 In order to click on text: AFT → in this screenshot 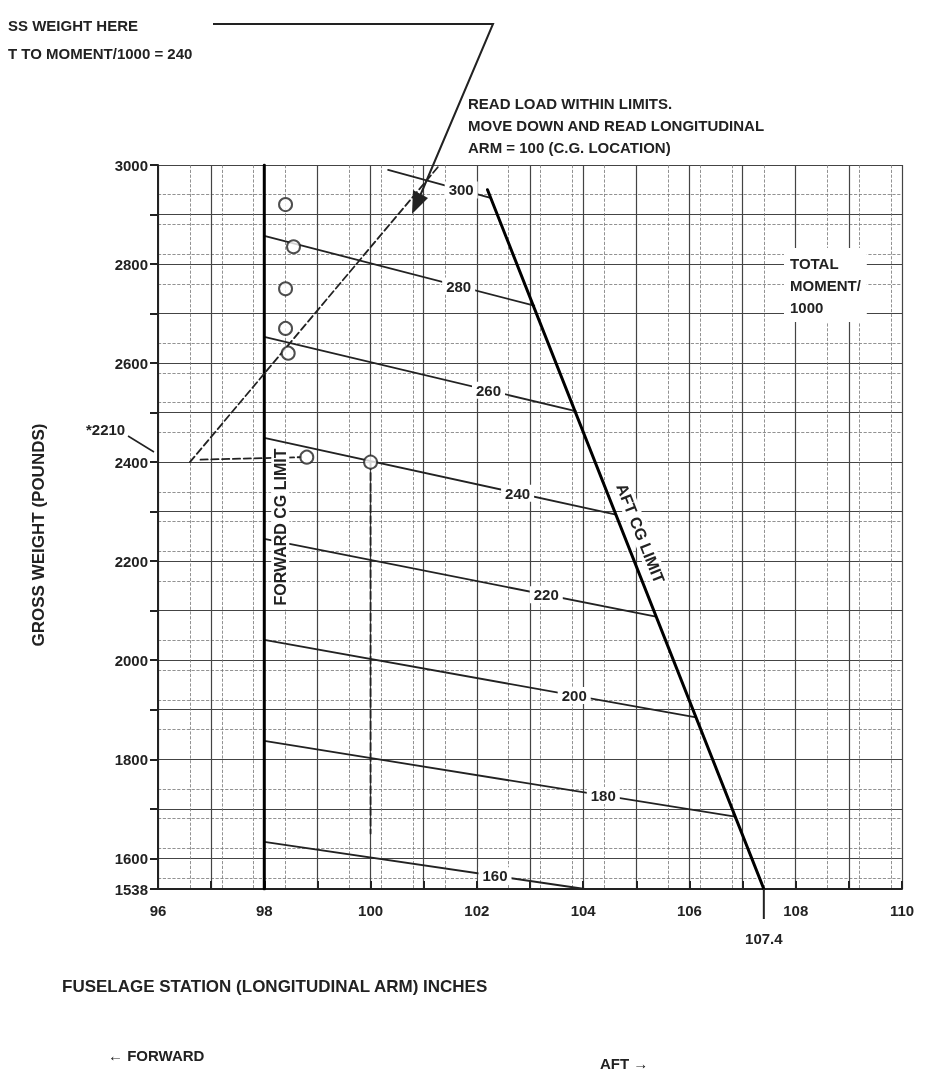, I will do `click(624, 1063)`.